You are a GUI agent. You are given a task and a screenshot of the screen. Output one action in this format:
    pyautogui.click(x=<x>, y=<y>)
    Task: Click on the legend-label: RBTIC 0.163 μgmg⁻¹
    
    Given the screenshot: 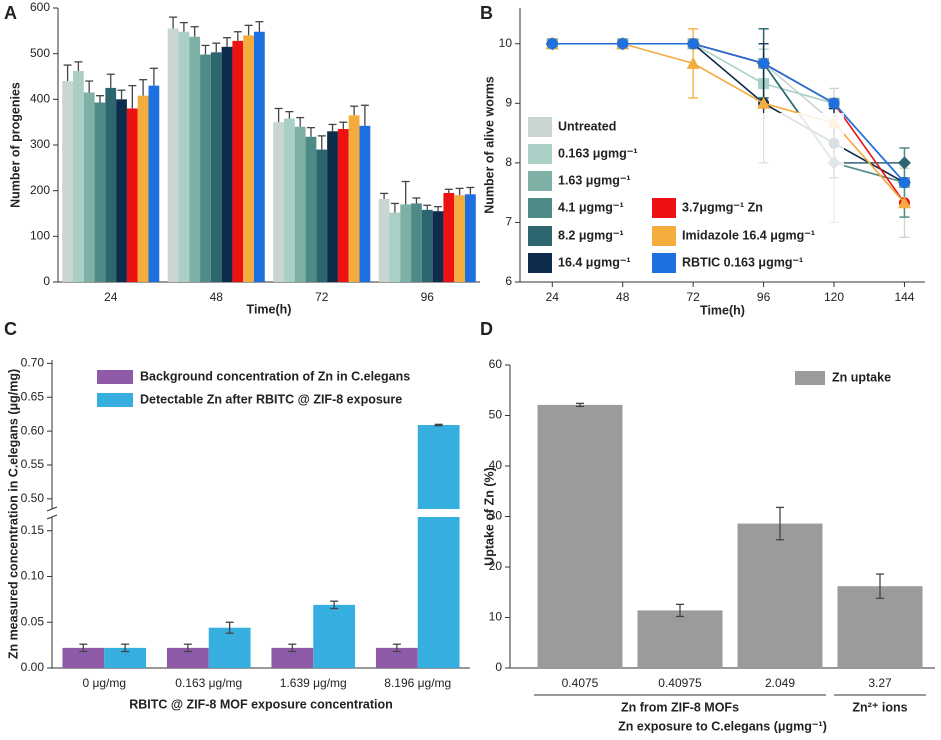 What is the action you would take?
    pyautogui.click(x=742, y=262)
    